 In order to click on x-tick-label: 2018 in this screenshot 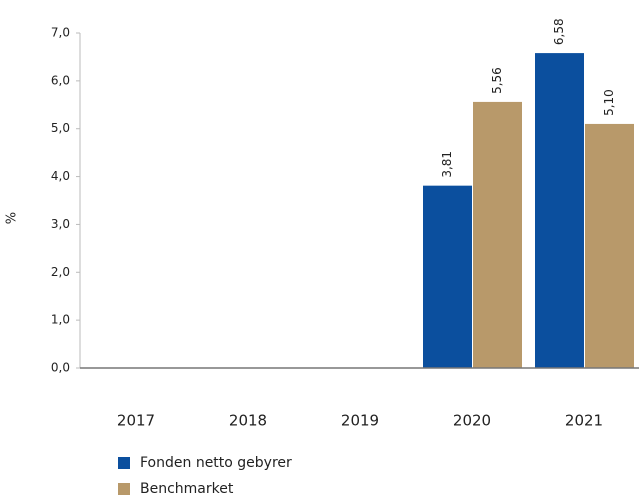, I will do `click(248, 421)`.